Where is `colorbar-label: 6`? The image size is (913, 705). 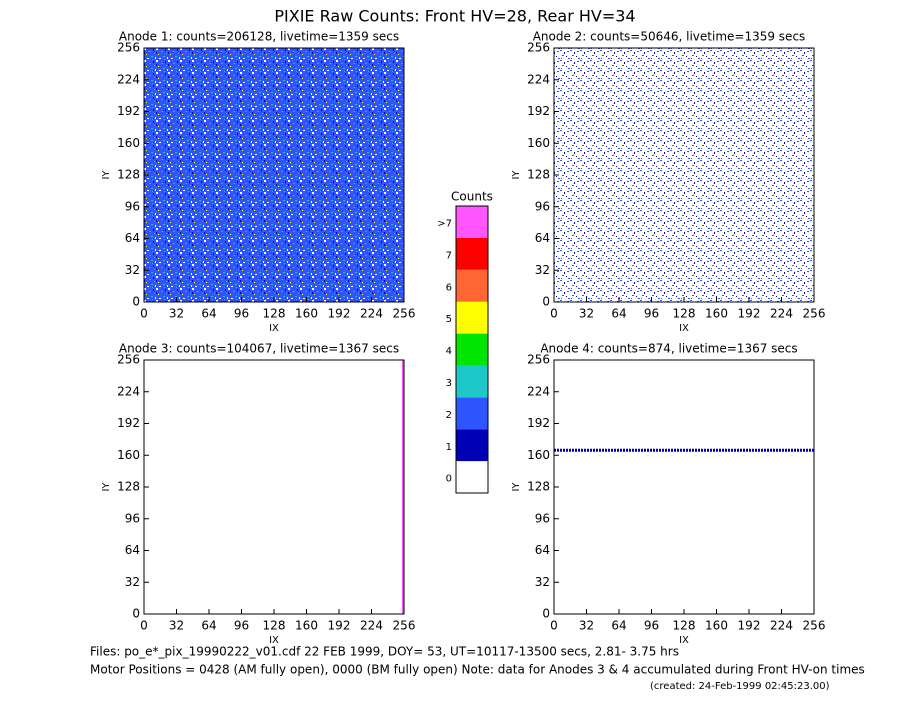
colorbar-label: 6 is located at coordinates (449, 287).